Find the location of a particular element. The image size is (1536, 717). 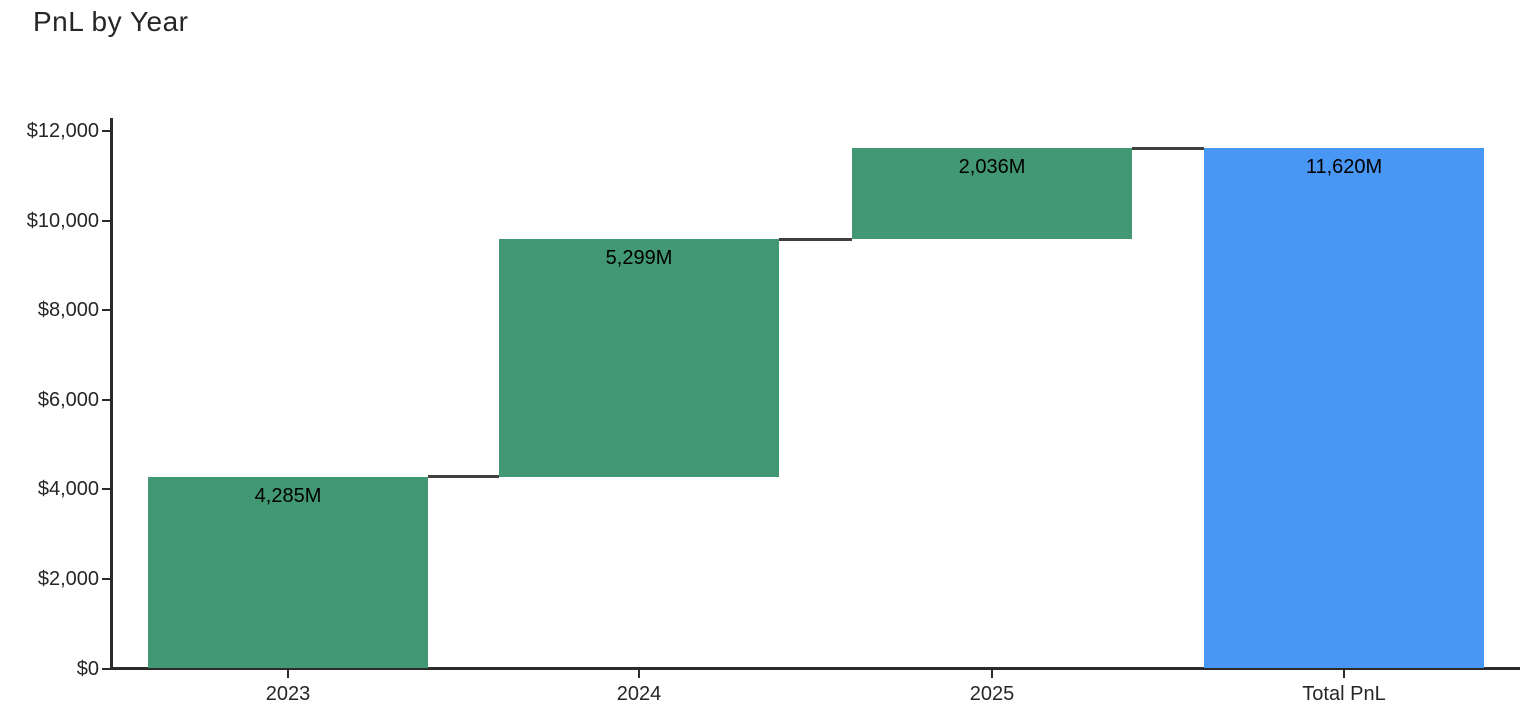

y-axis-tick-label: $8,000 is located at coordinates (68, 310).